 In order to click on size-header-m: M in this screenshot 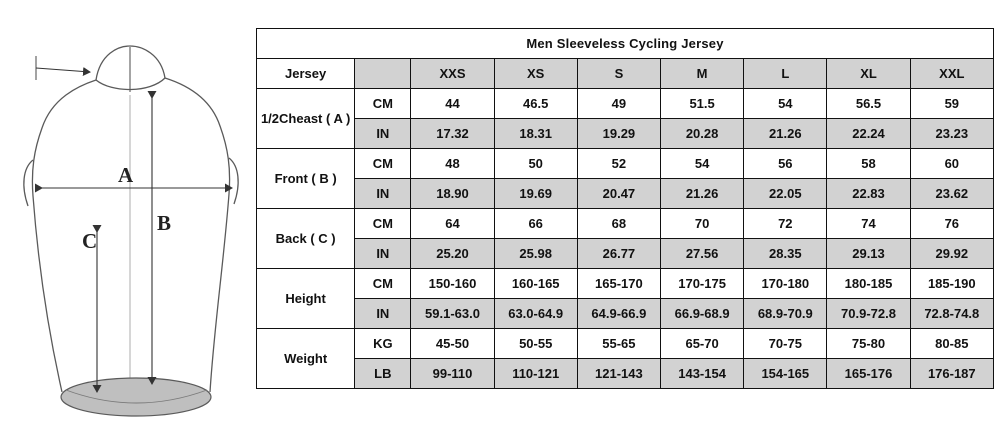, I will do `click(702, 73)`.